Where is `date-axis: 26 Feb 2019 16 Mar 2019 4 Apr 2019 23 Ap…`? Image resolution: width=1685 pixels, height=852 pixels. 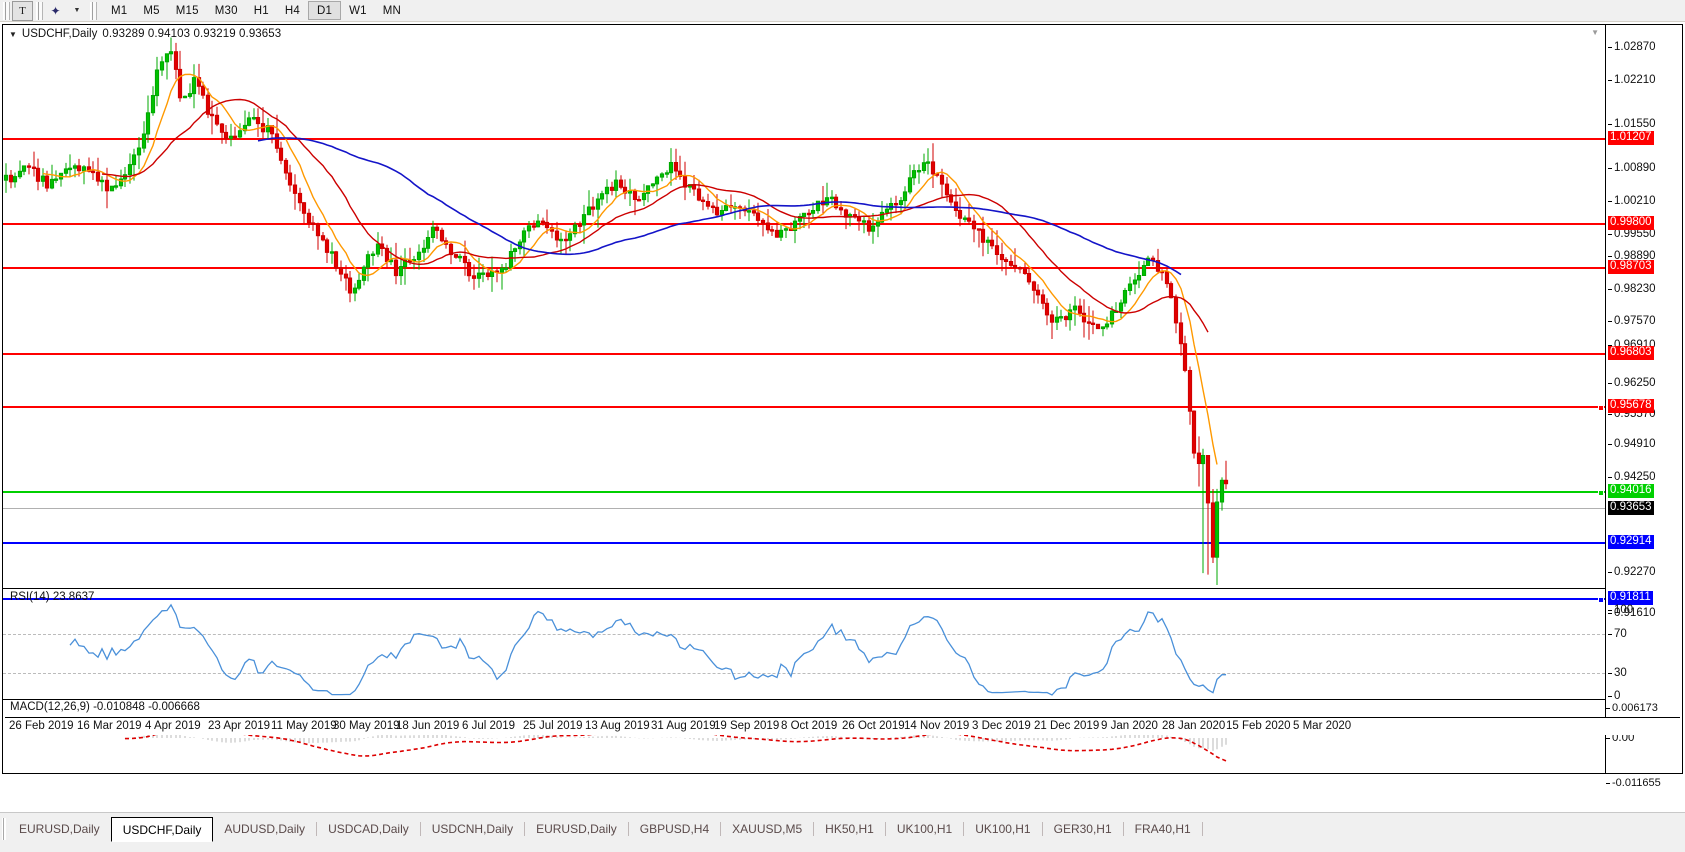
date-axis: 26 Feb 2019 16 Mar 2019 4 Apr 2019 23 Ap… is located at coordinates (842, 726).